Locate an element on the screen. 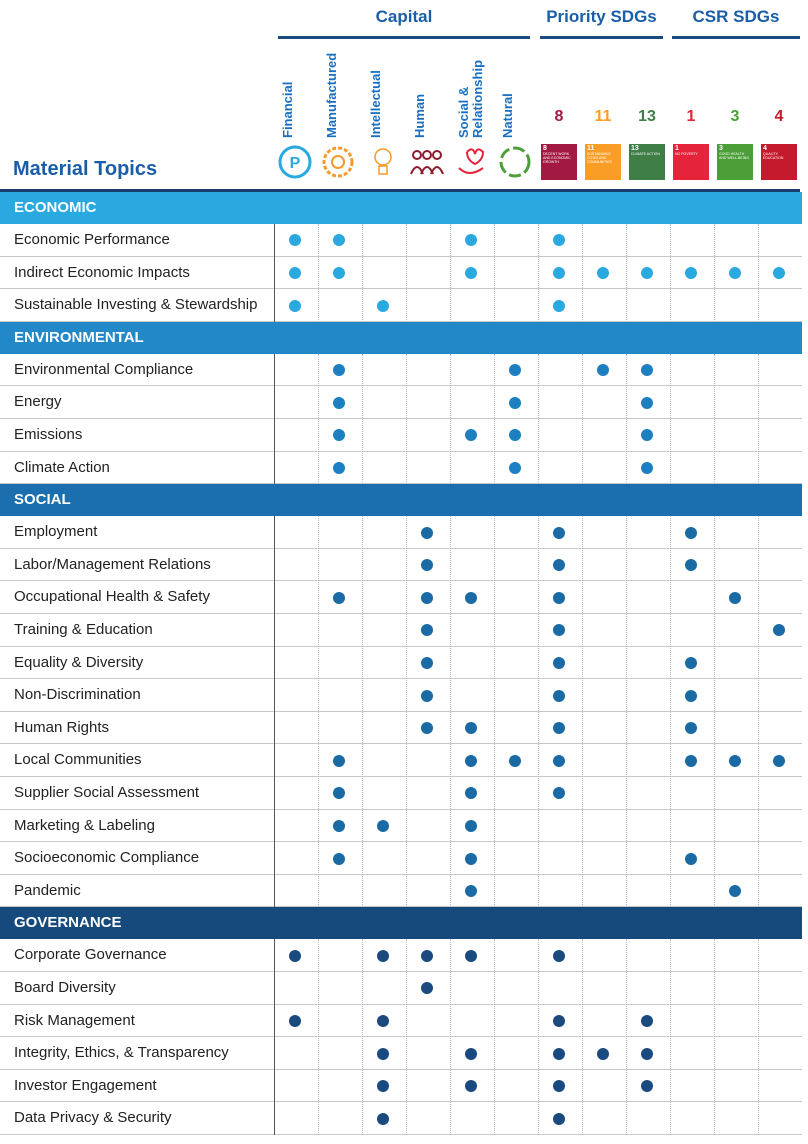 The image size is (808, 1144). sdg-number: 11 is located at coordinates (603, 116).